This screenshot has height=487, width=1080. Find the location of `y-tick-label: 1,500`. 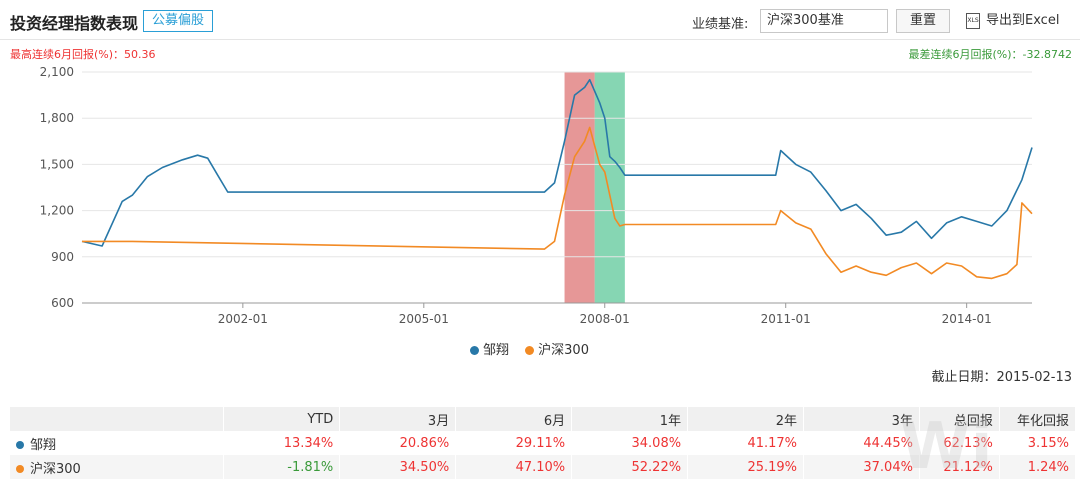

y-tick-label: 1,500 is located at coordinates (57, 164).